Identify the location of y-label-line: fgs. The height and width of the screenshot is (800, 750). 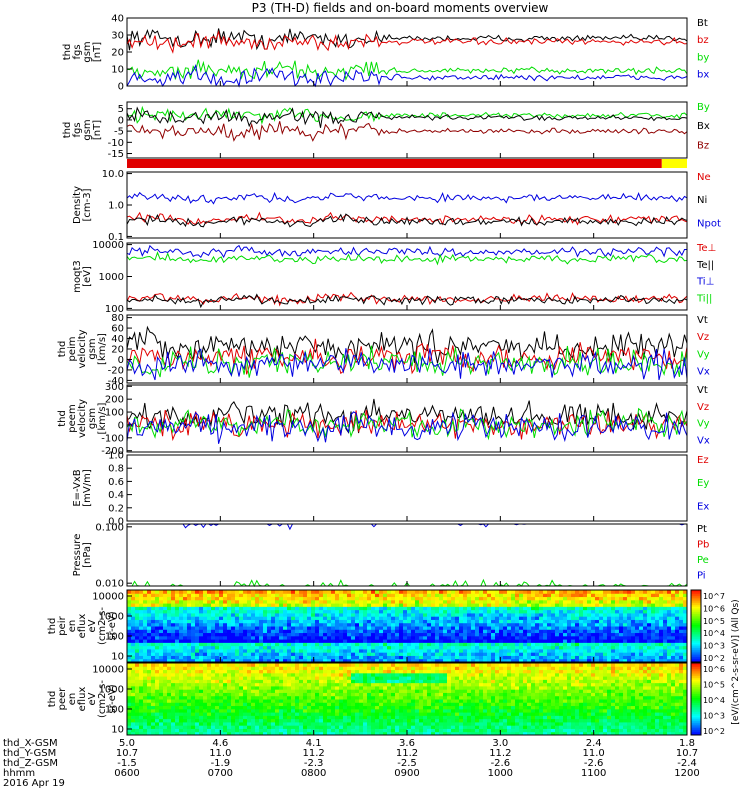
(77, 51).